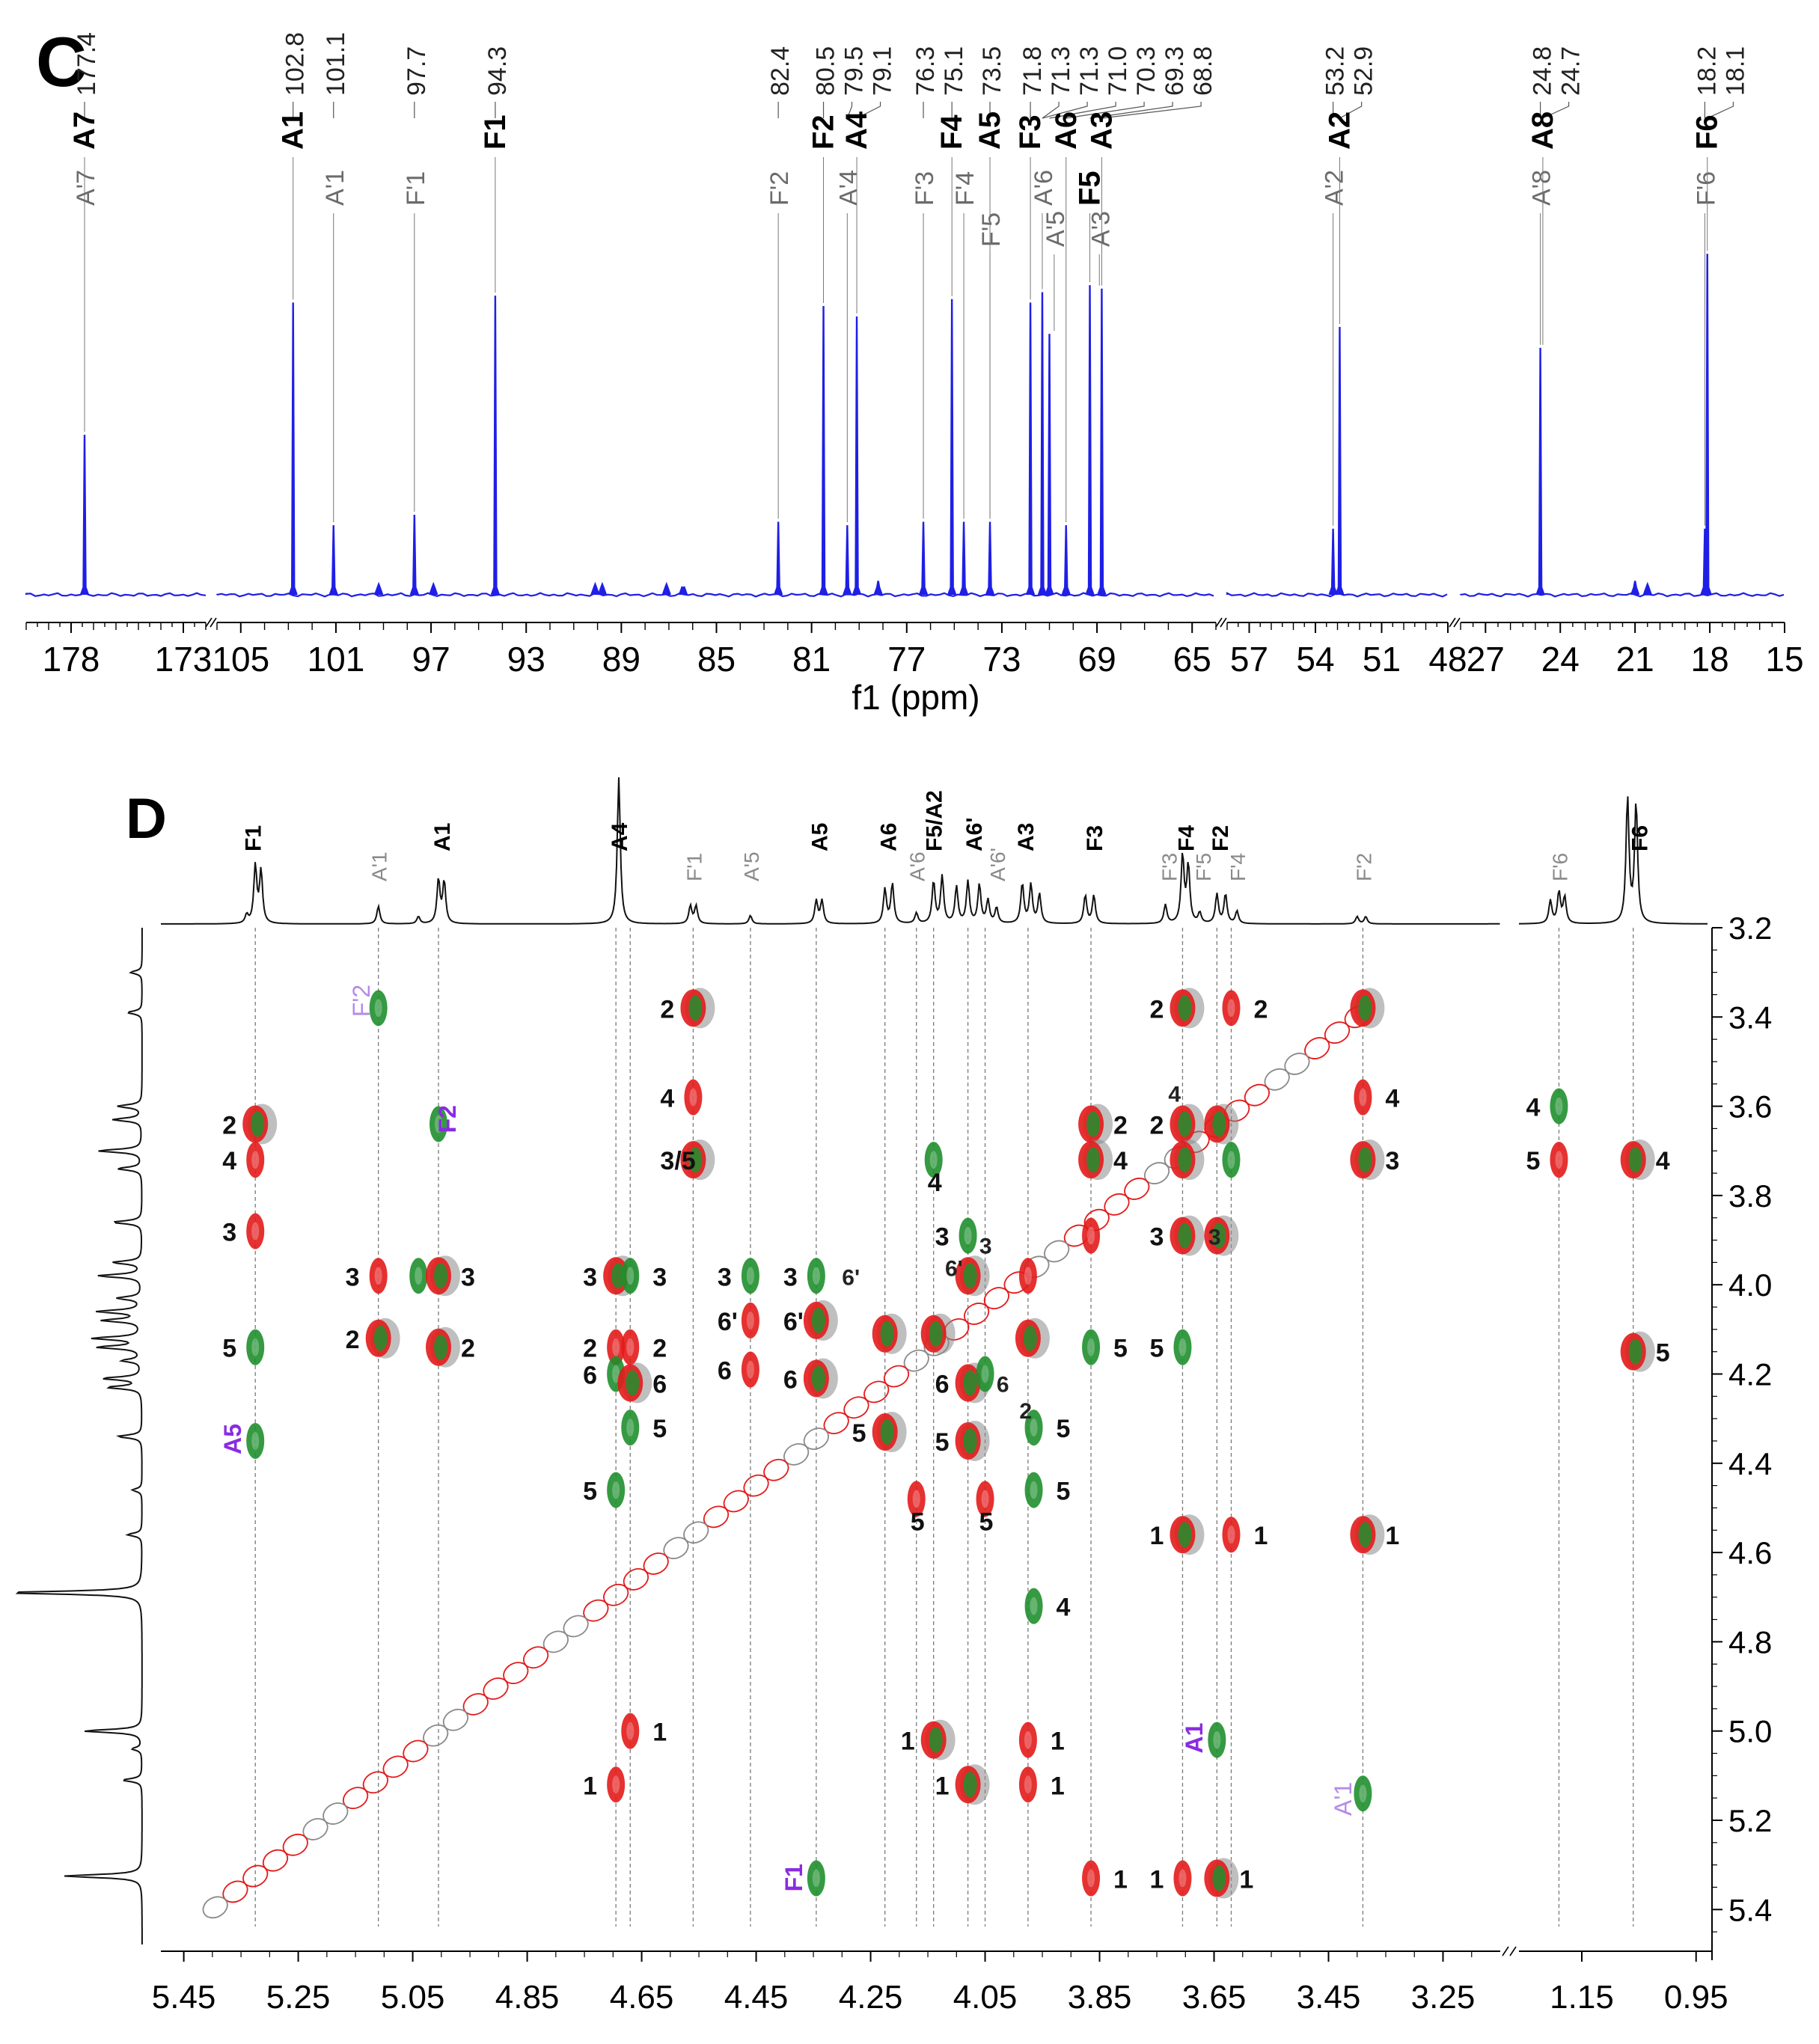 This screenshot has height=2044, width=1819. I want to click on x-tick-label: 54, so click(1315, 659).